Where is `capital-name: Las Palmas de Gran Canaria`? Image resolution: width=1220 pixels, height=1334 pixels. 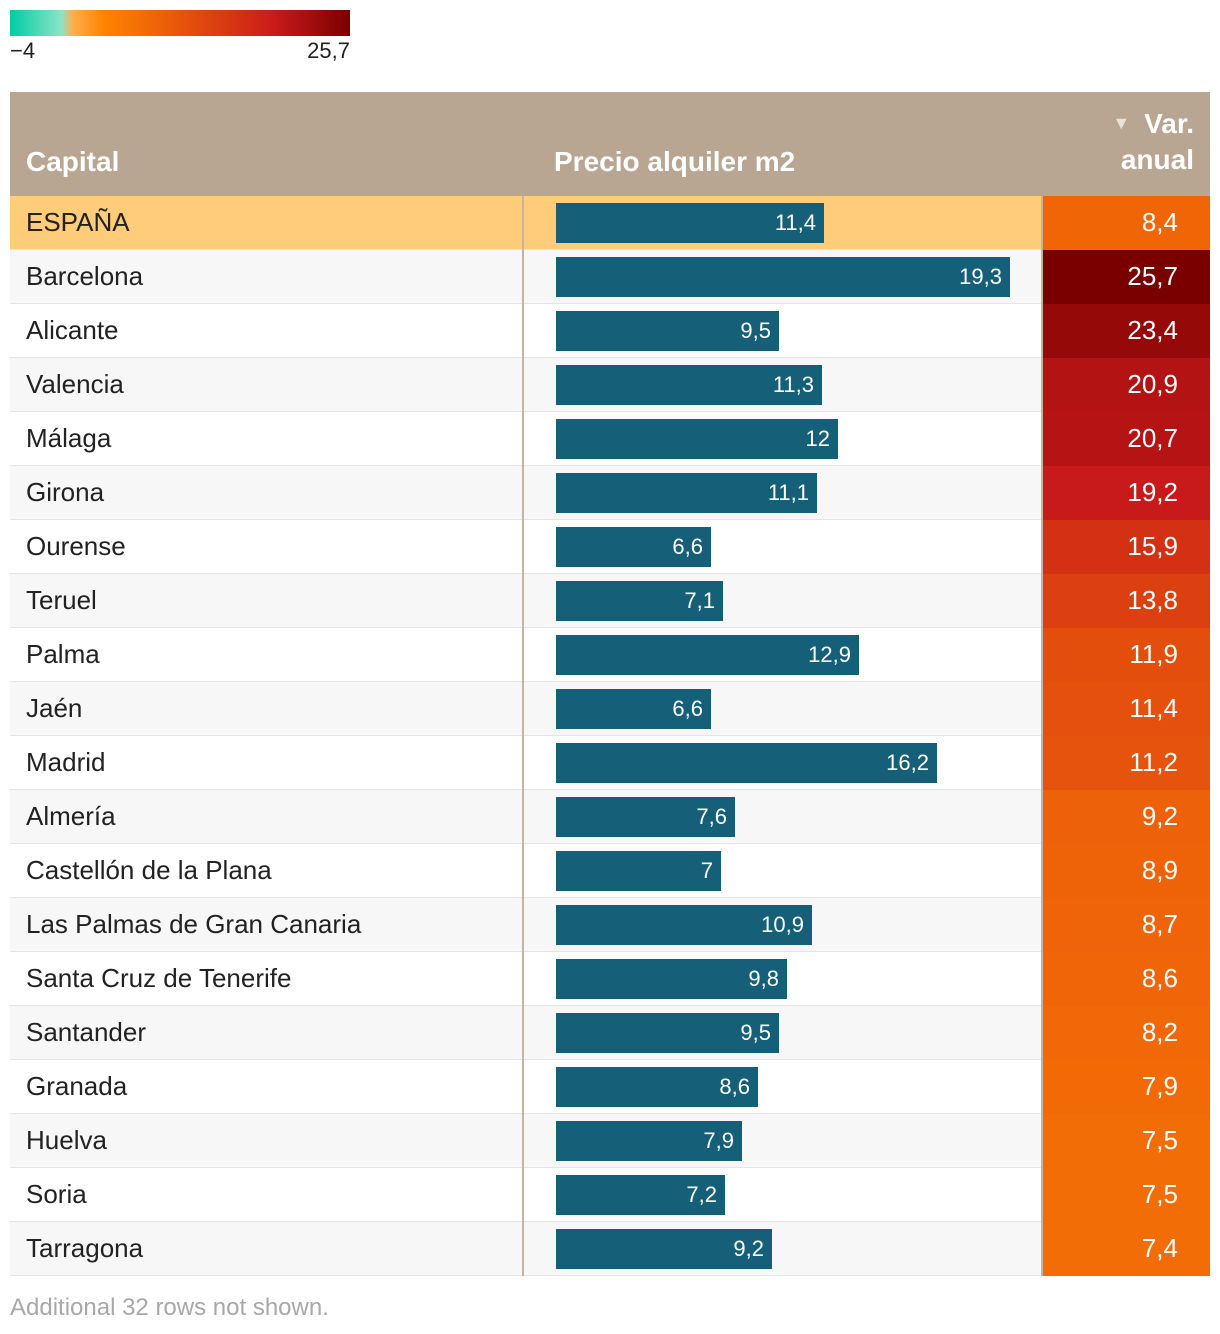
capital-name: Las Palmas de Gran Canaria is located at coordinates (194, 924).